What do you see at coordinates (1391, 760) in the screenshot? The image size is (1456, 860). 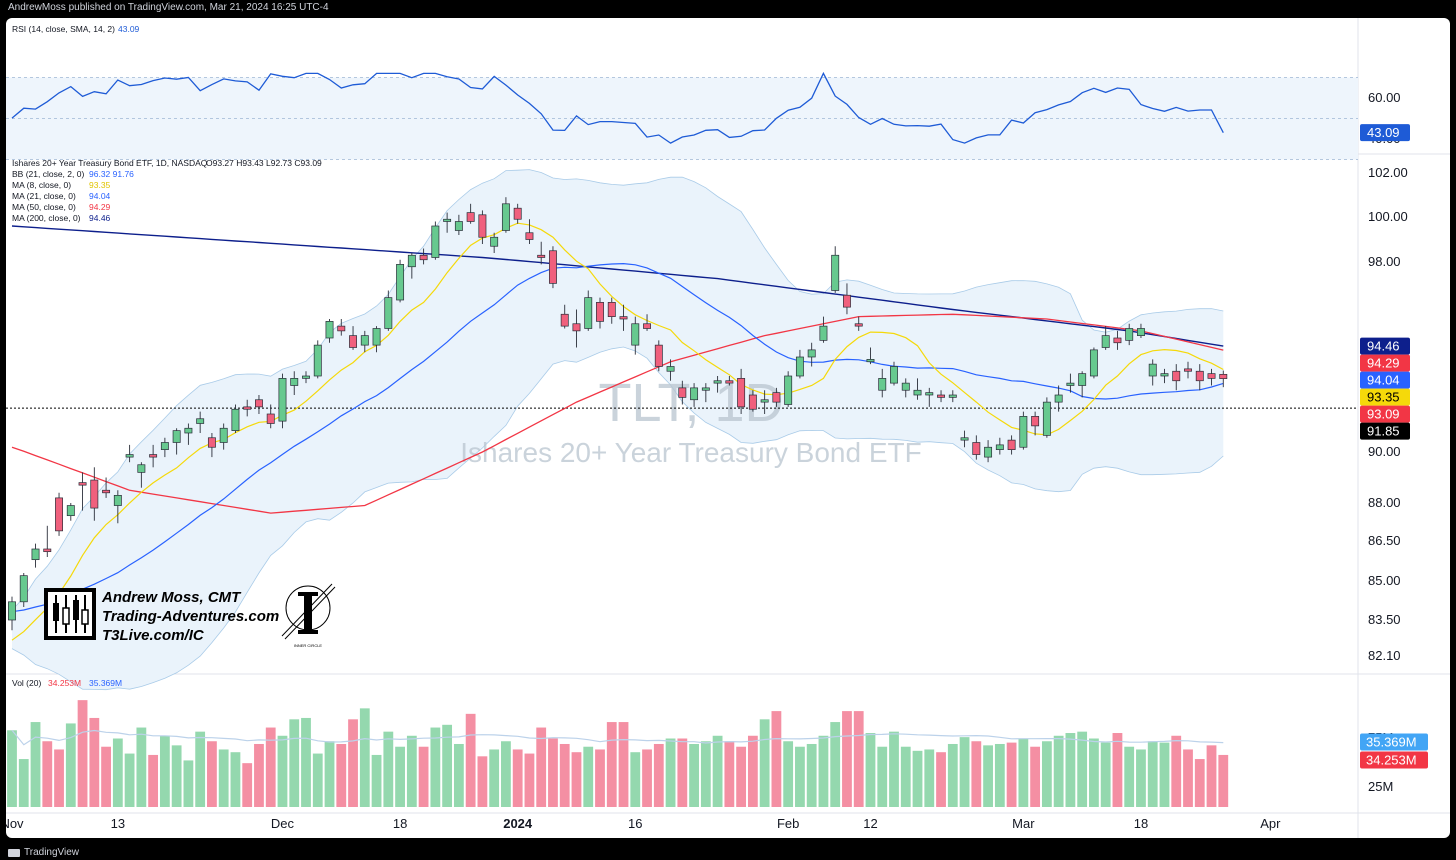 I see `volume-badge-text: 34.253M` at bounding box center [1391, 760].